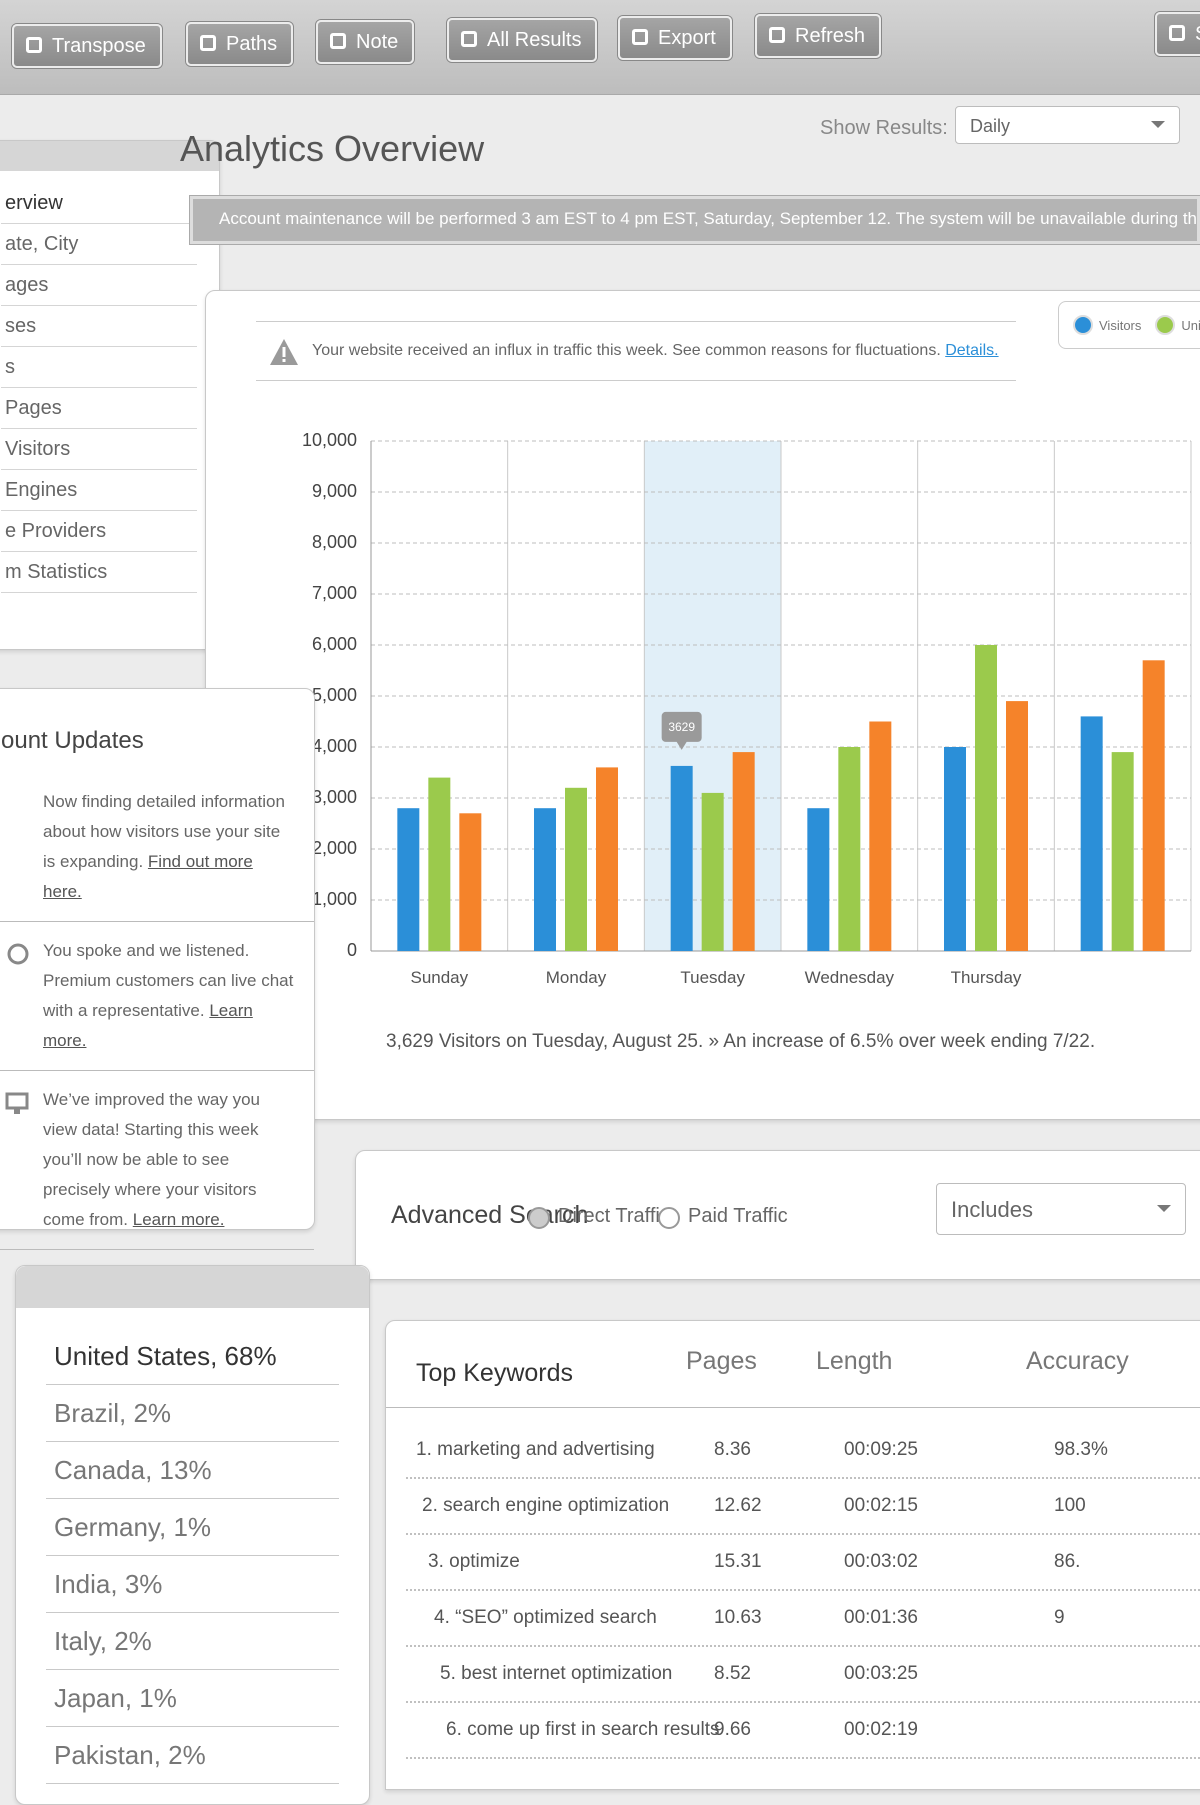 This screenshot has width=1200, height=1805. What do you see at coordinates (192, 1413) in the screenshot?
I see `country-item: Brazil, 2%` at bounding box center [192, 1413].